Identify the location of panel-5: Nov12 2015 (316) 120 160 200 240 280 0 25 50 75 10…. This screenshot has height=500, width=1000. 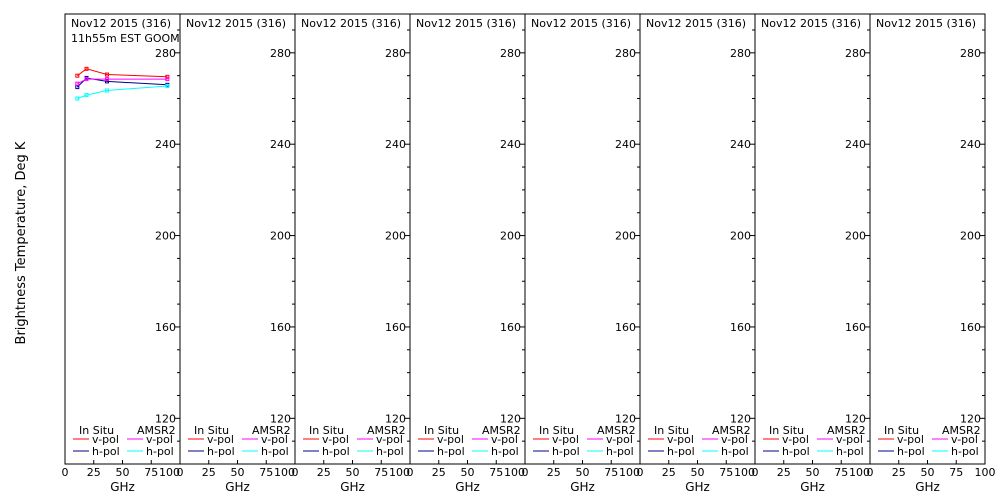
(581, 253).